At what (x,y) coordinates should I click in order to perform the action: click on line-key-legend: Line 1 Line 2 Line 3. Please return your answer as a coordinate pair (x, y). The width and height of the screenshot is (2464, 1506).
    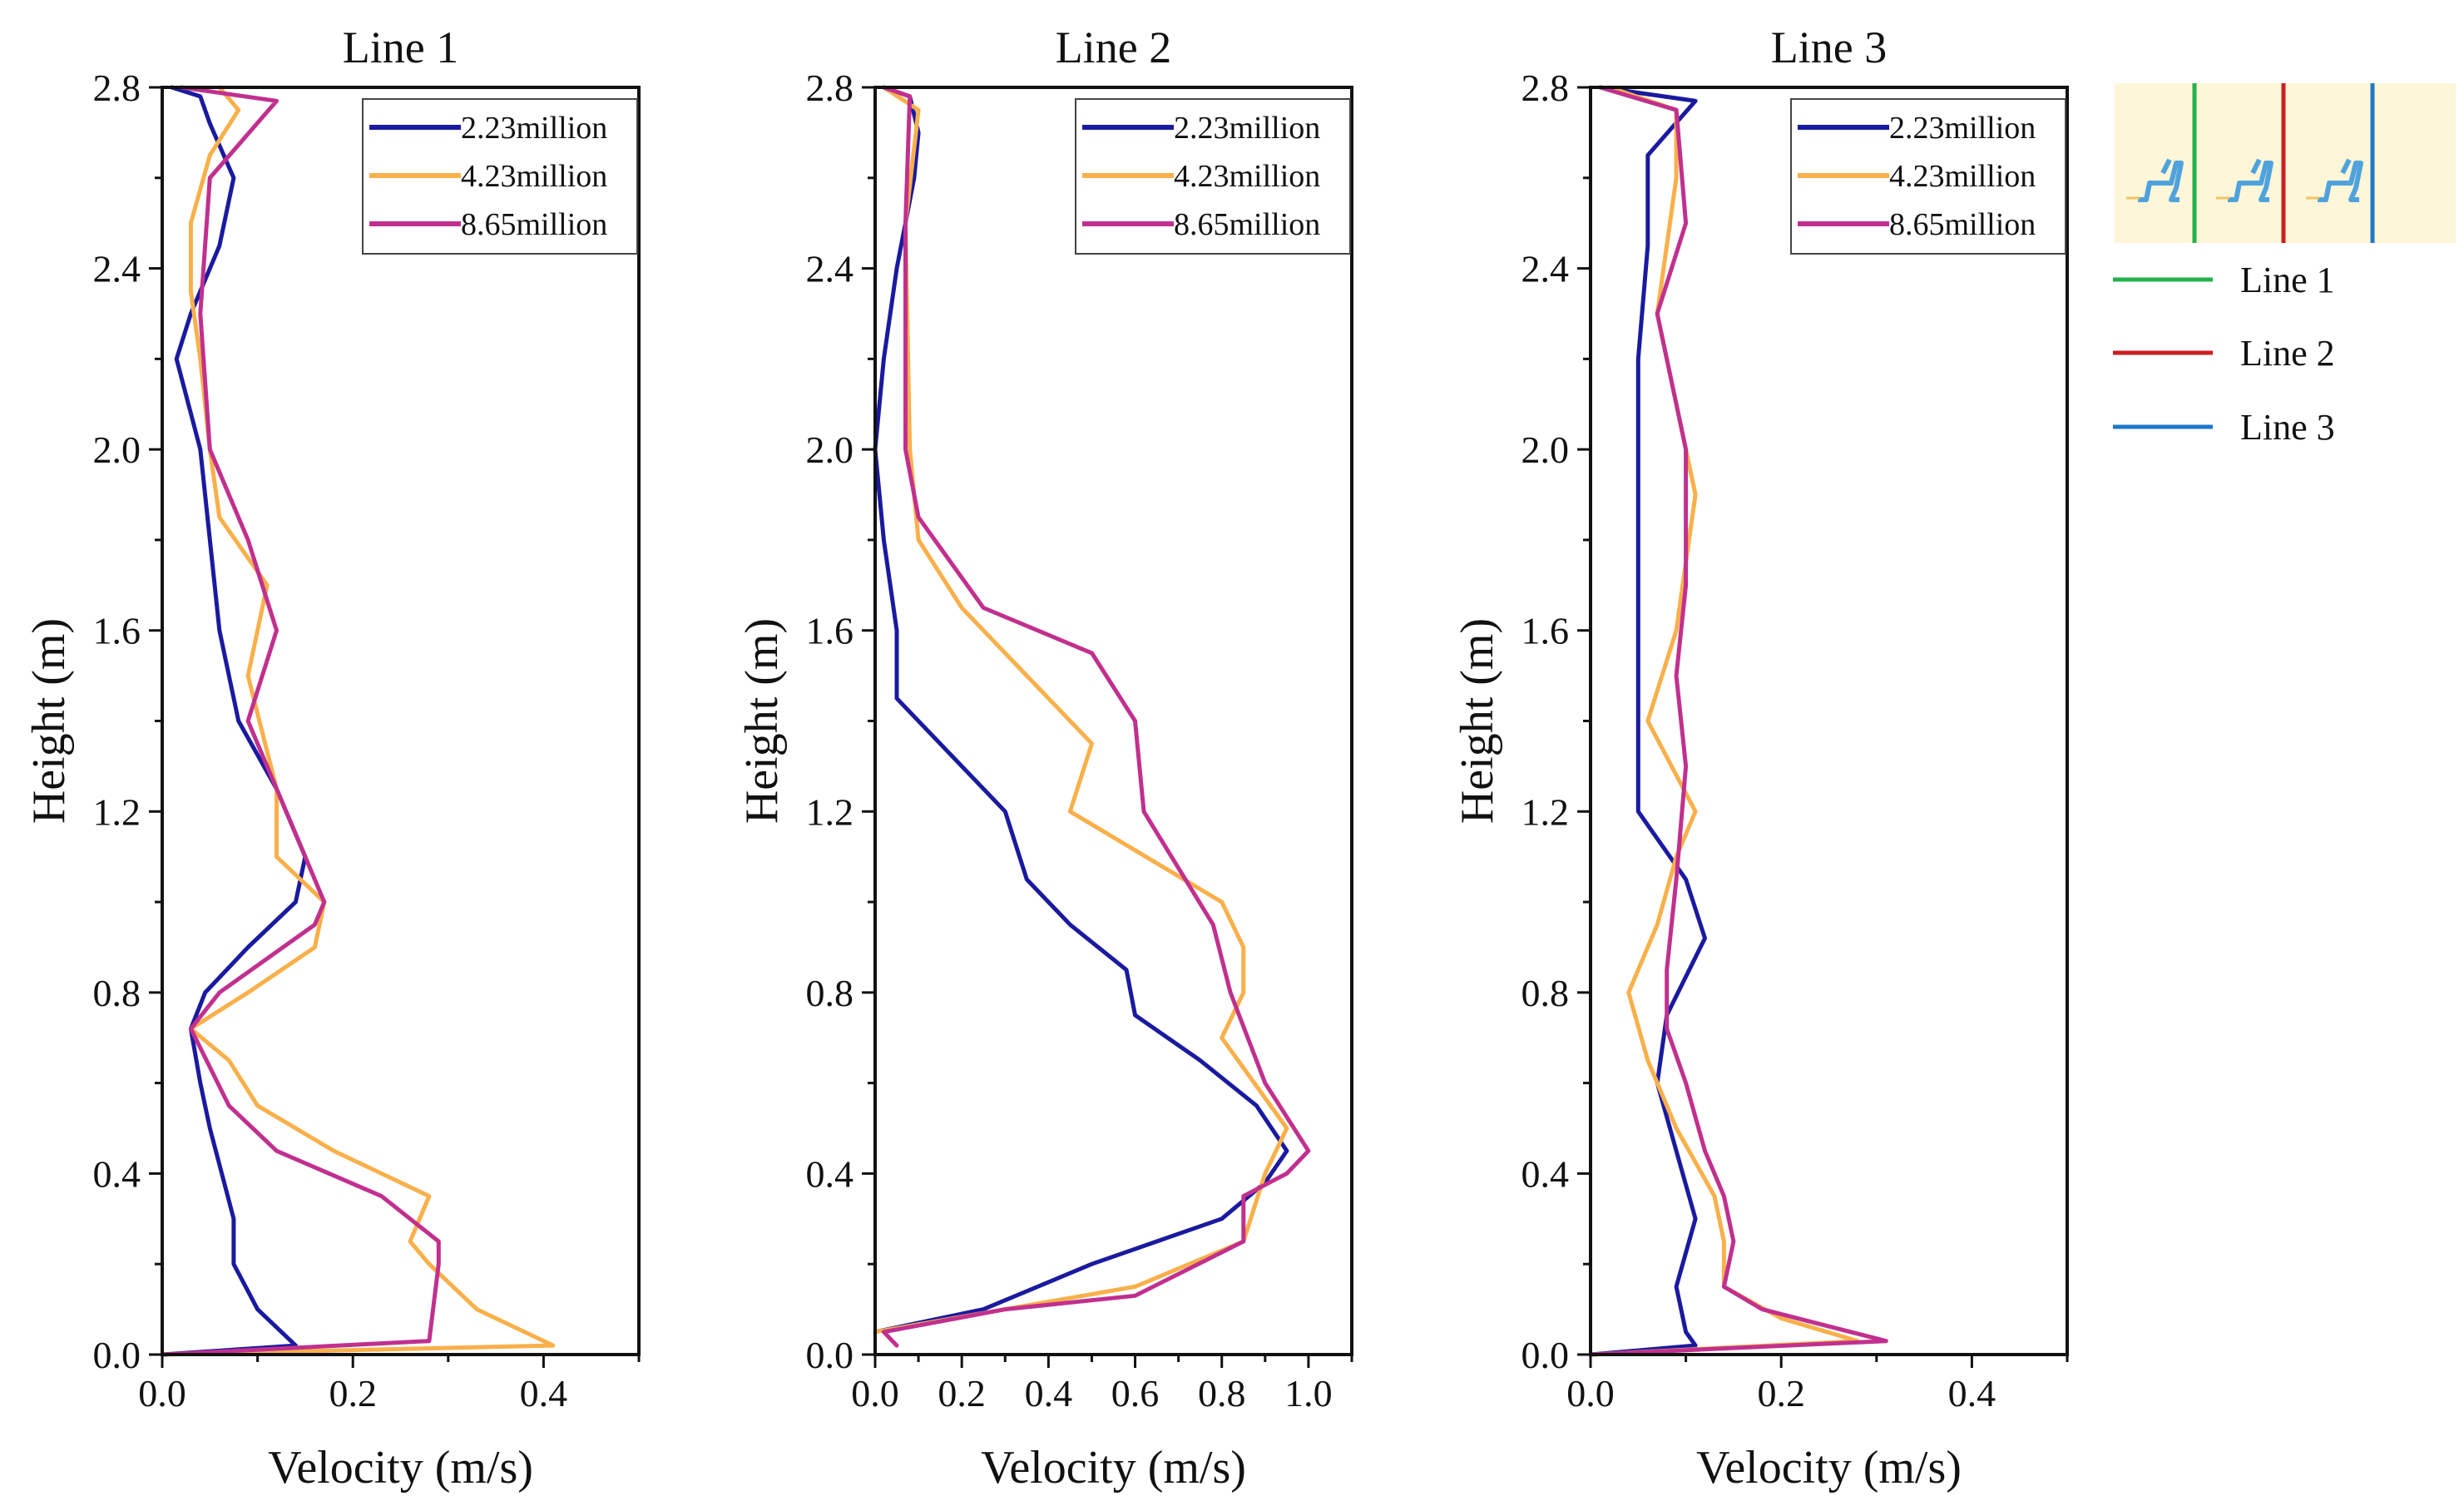
    Looking at the image, I should click on (2224, 354).